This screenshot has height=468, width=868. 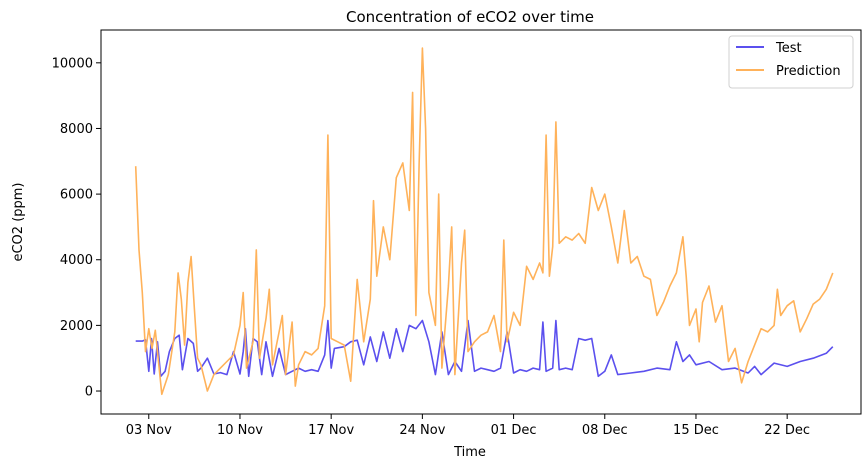 I want to click on legend-box, so click(x=791, y=62).